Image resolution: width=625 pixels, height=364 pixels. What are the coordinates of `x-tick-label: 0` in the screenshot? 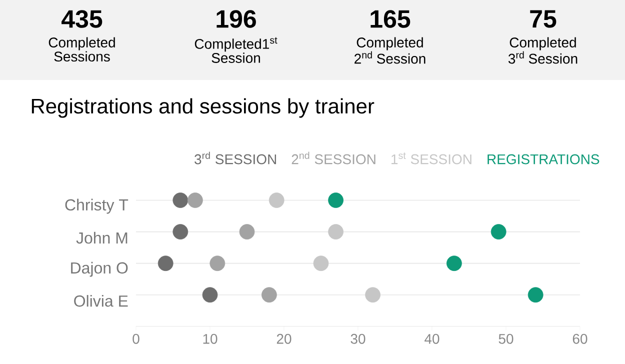 It's located at (136, 339).